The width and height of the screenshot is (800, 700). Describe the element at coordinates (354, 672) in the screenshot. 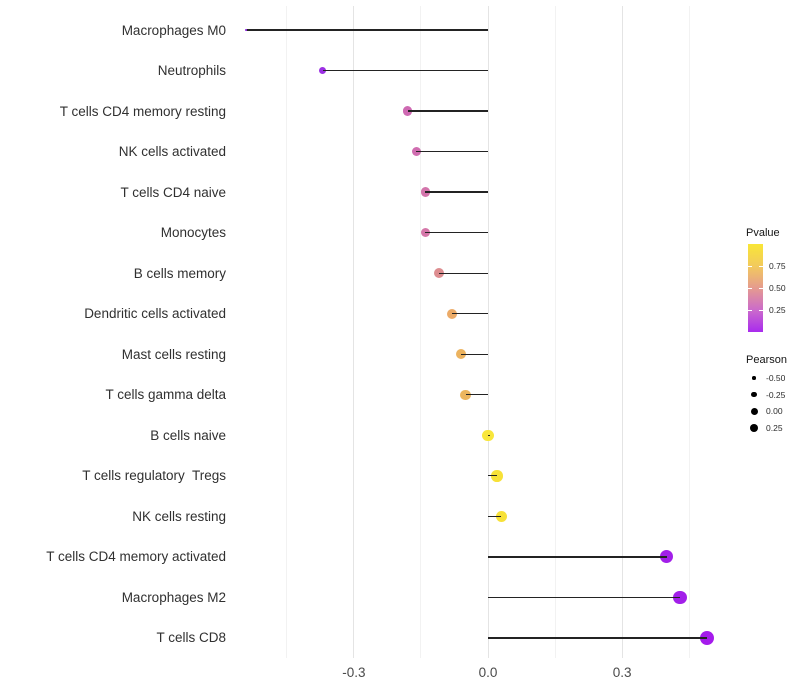

I see `x-axis-tick-label: -0.3` at that location.